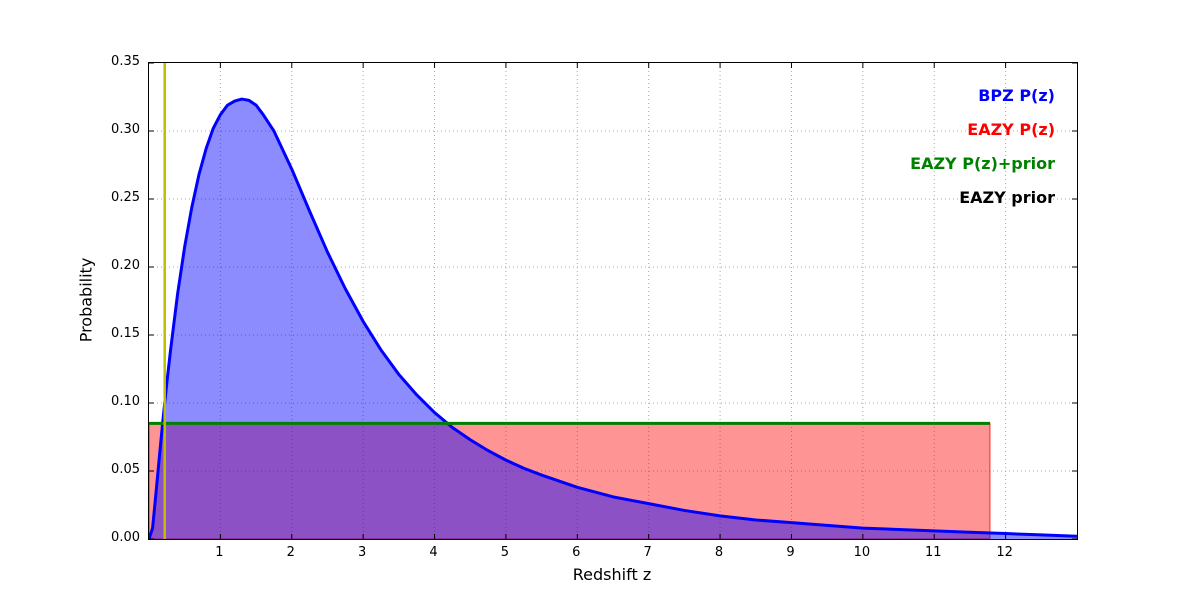  I want to click on x-axis-label: Redshift z, so click(612, 574).